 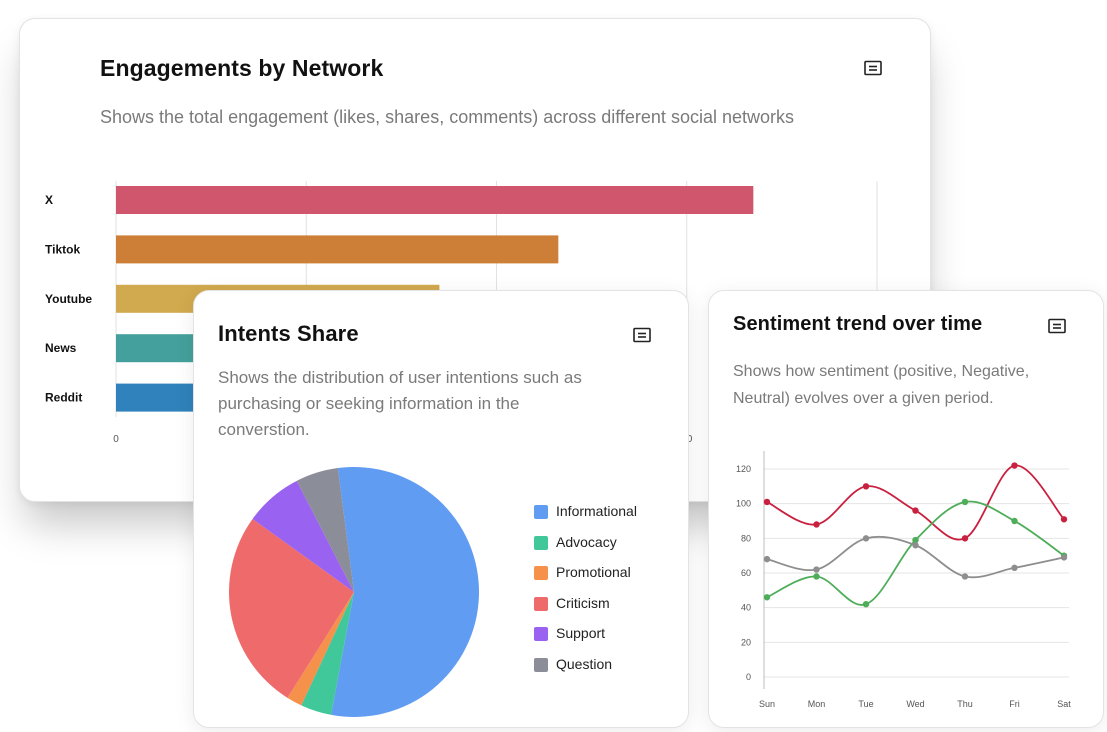 I want to click on sentiment-menu-icon, so click(x=1057, y=326).